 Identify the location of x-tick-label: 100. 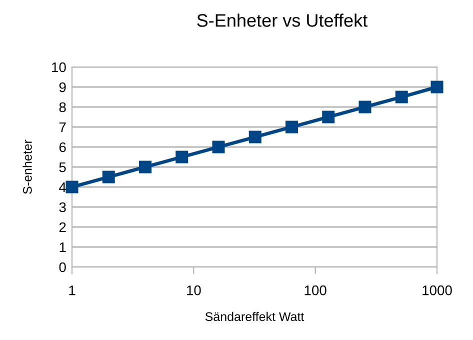
(315, 290).